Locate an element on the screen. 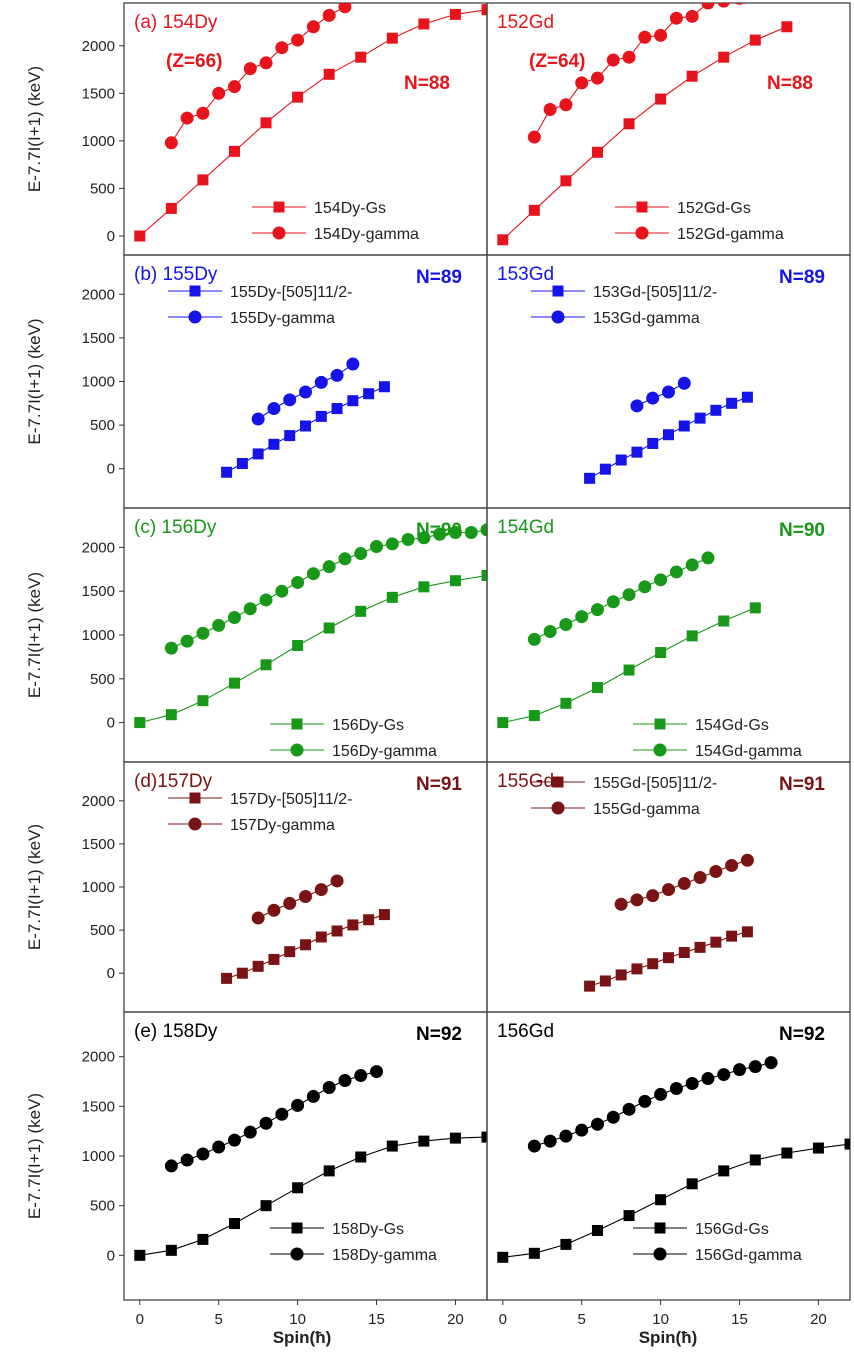 This screenshot has height=1361, width=854. series-153Gd-gamma is located at coordinates (660, 394).